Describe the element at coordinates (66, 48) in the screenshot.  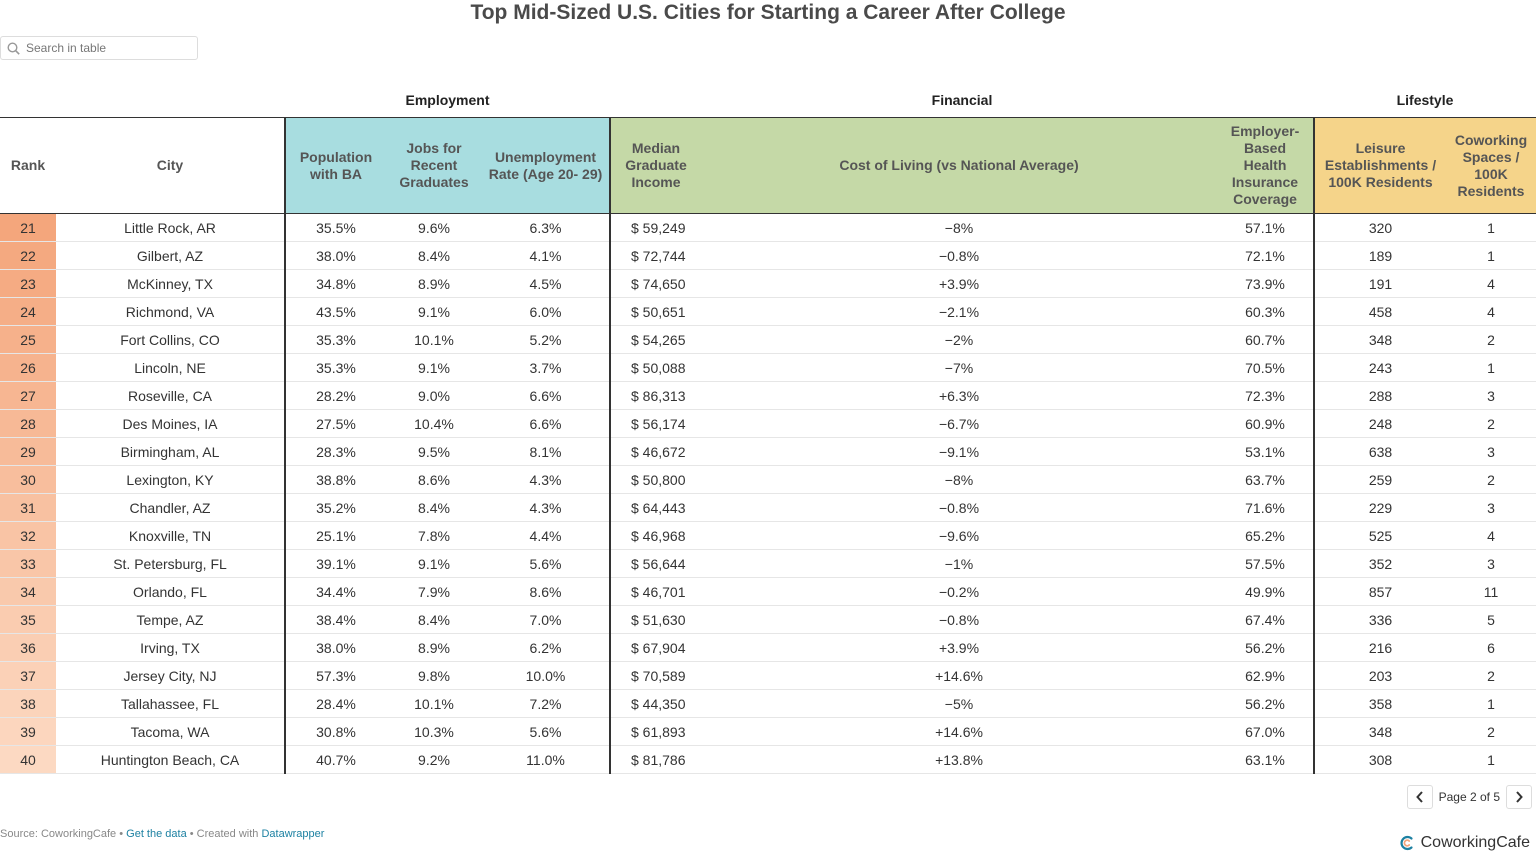
I see `search-input: Search in table` at that location.